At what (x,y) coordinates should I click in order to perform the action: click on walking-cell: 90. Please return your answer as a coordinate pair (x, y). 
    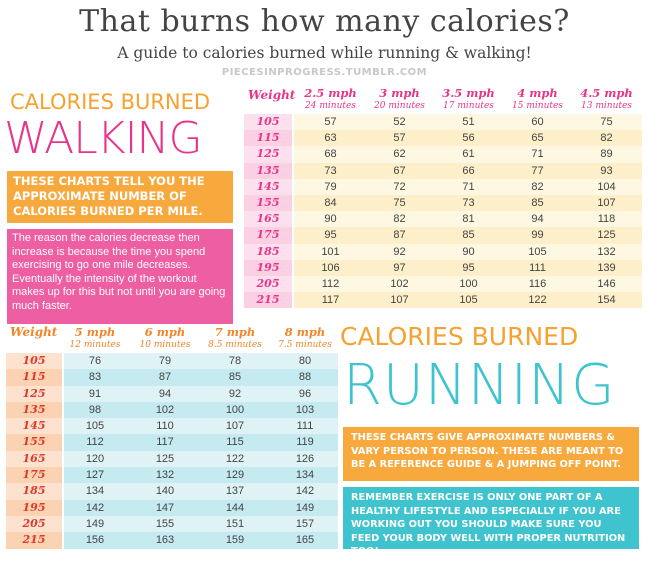
    Looking at the image, I should click on (330, 219).